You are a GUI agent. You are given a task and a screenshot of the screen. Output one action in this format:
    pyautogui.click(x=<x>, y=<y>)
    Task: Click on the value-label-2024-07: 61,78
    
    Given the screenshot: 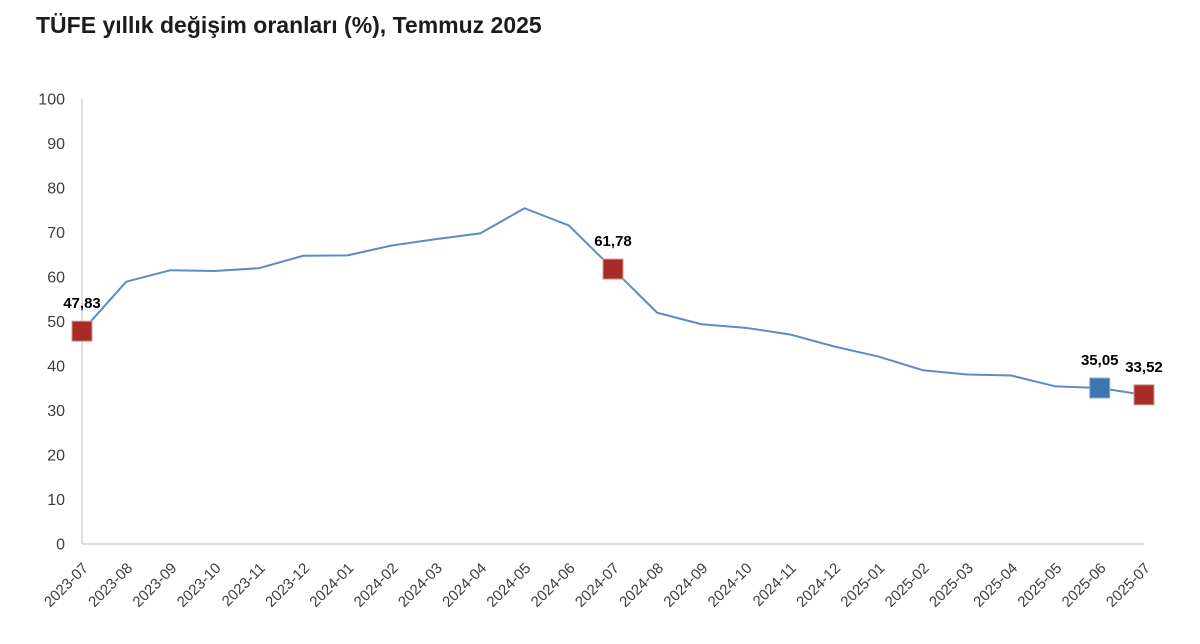 What is the action you would take?
    pyautogui.click(x=613, y=241)
    